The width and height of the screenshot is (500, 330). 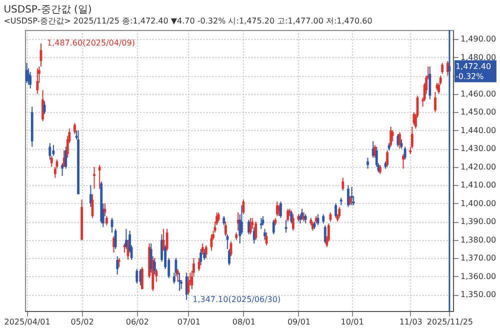 What do you see at coordinates (137, 322) in the screenshot?
I see `x-tick-label: 06/02` at bounding box center [137, 322].